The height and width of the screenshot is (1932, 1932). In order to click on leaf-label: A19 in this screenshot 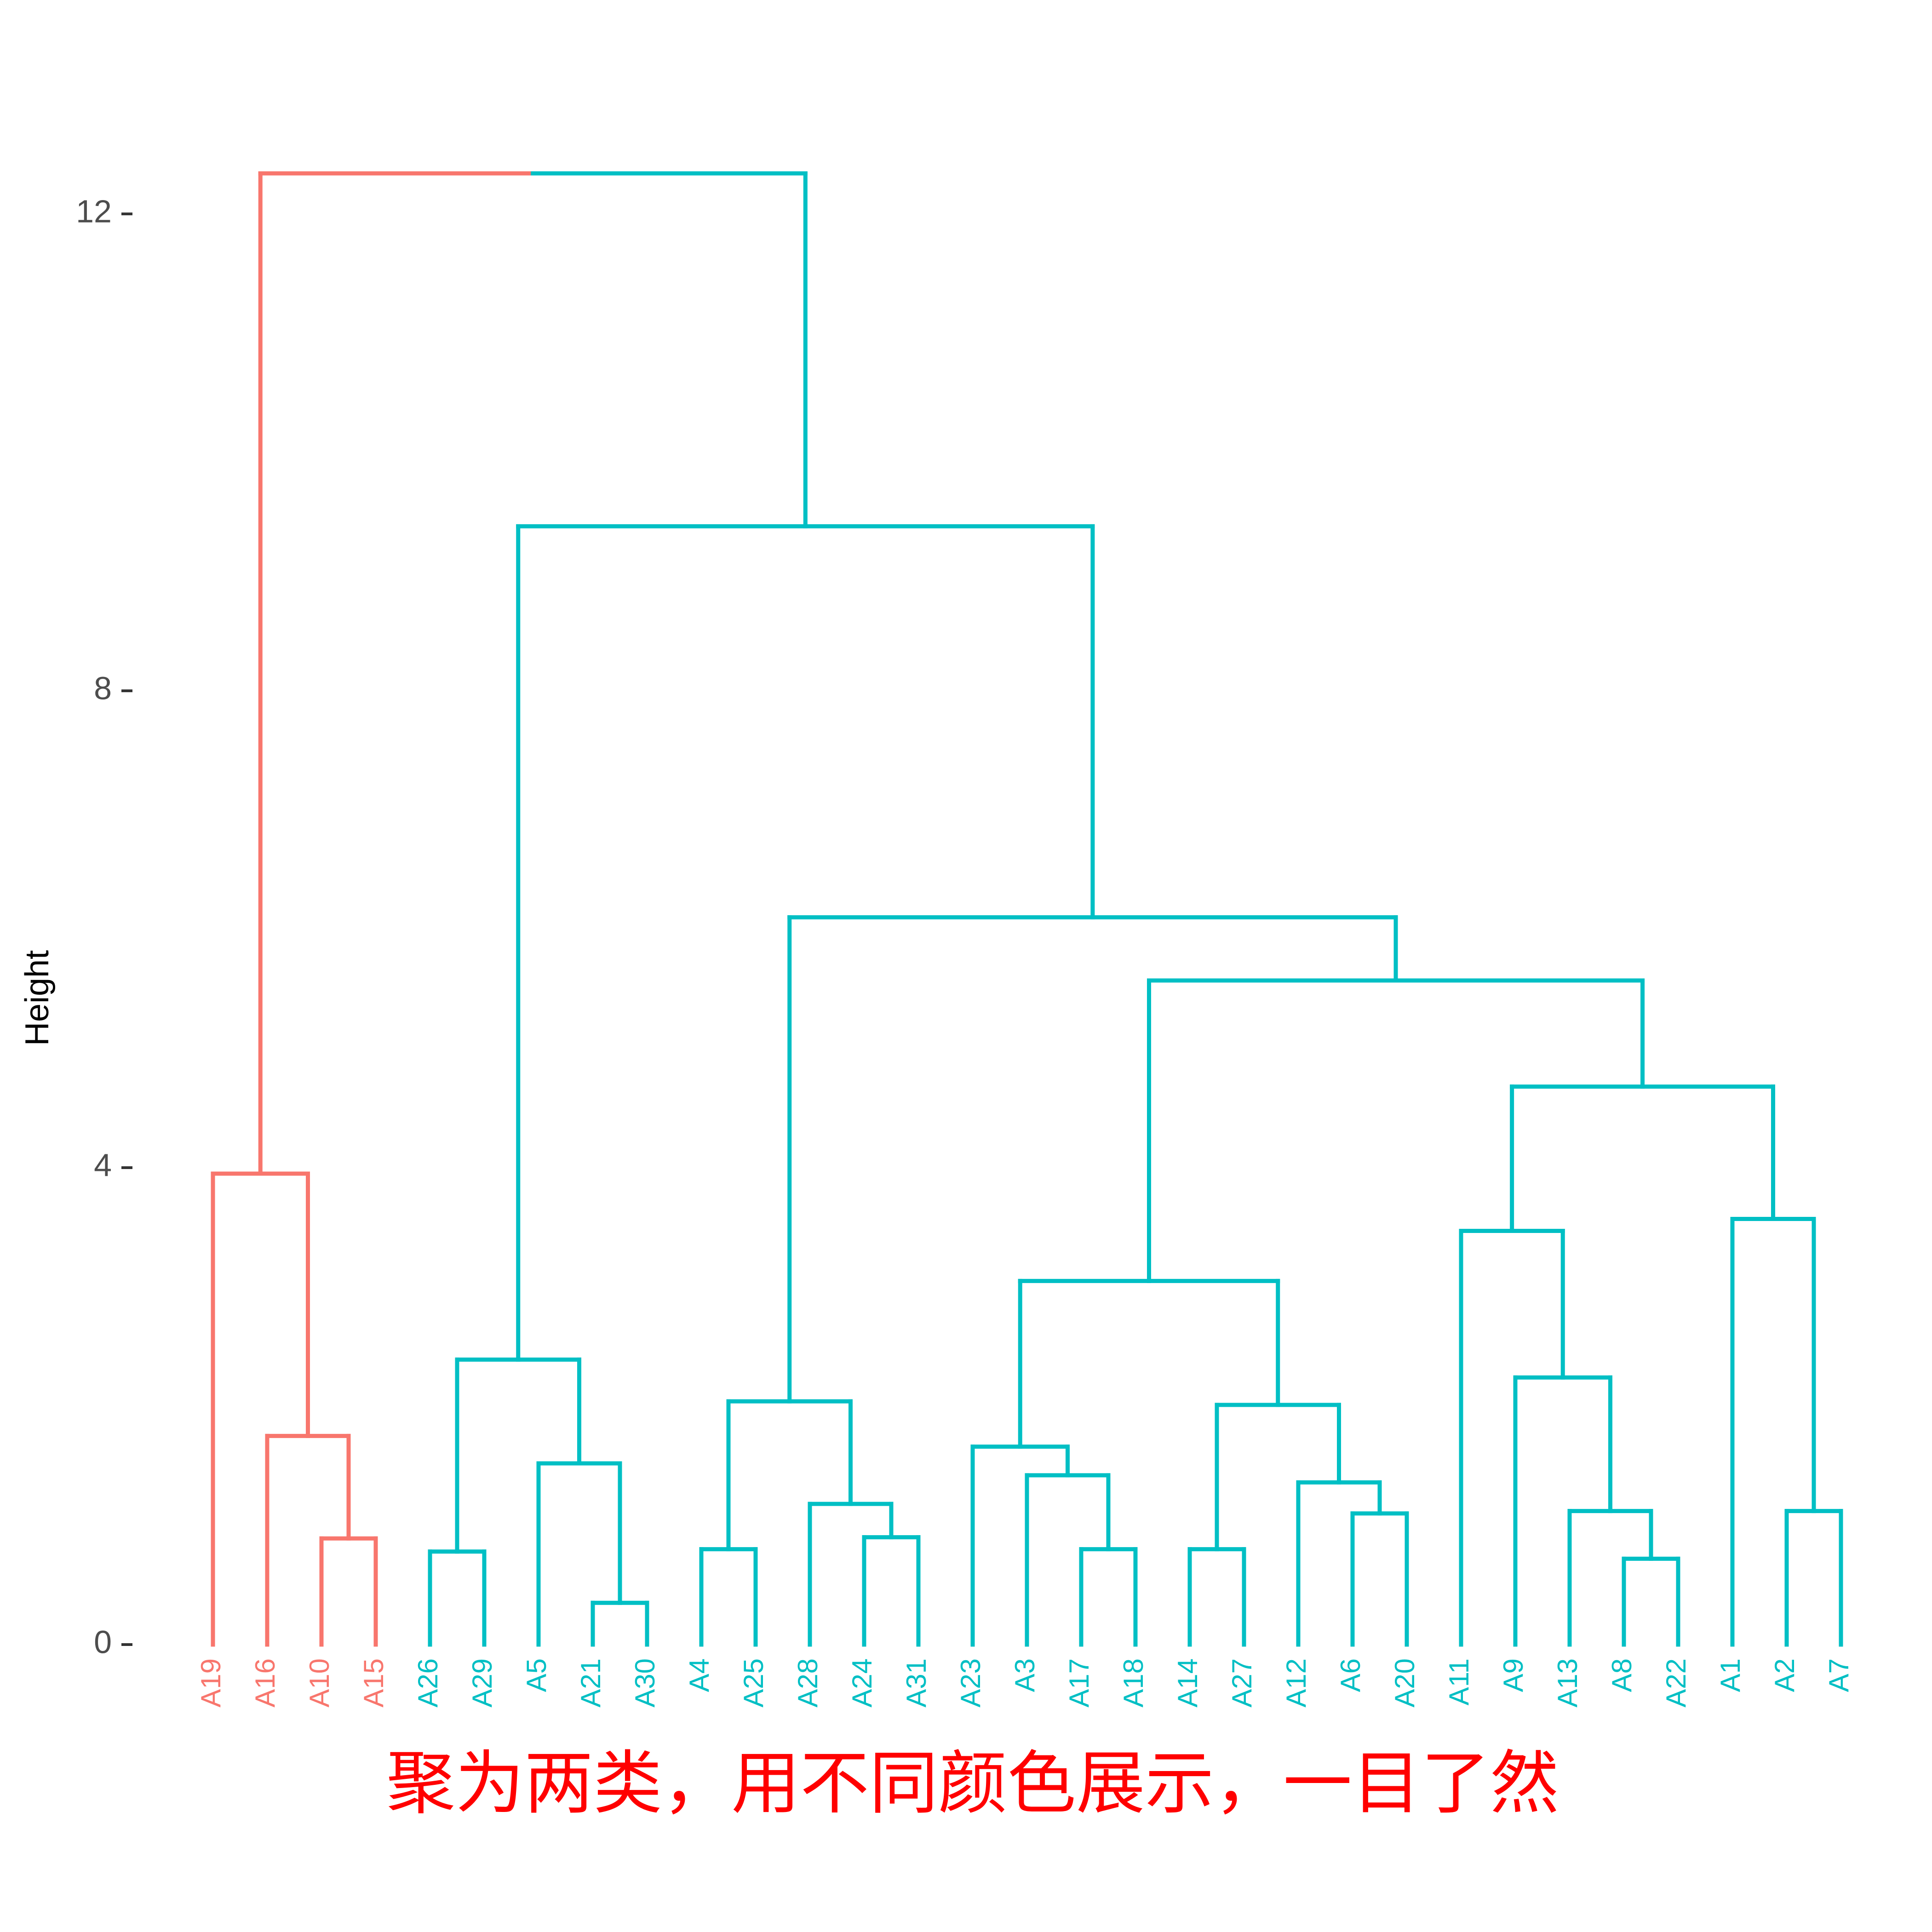, I will do `click(211, 1683)`.